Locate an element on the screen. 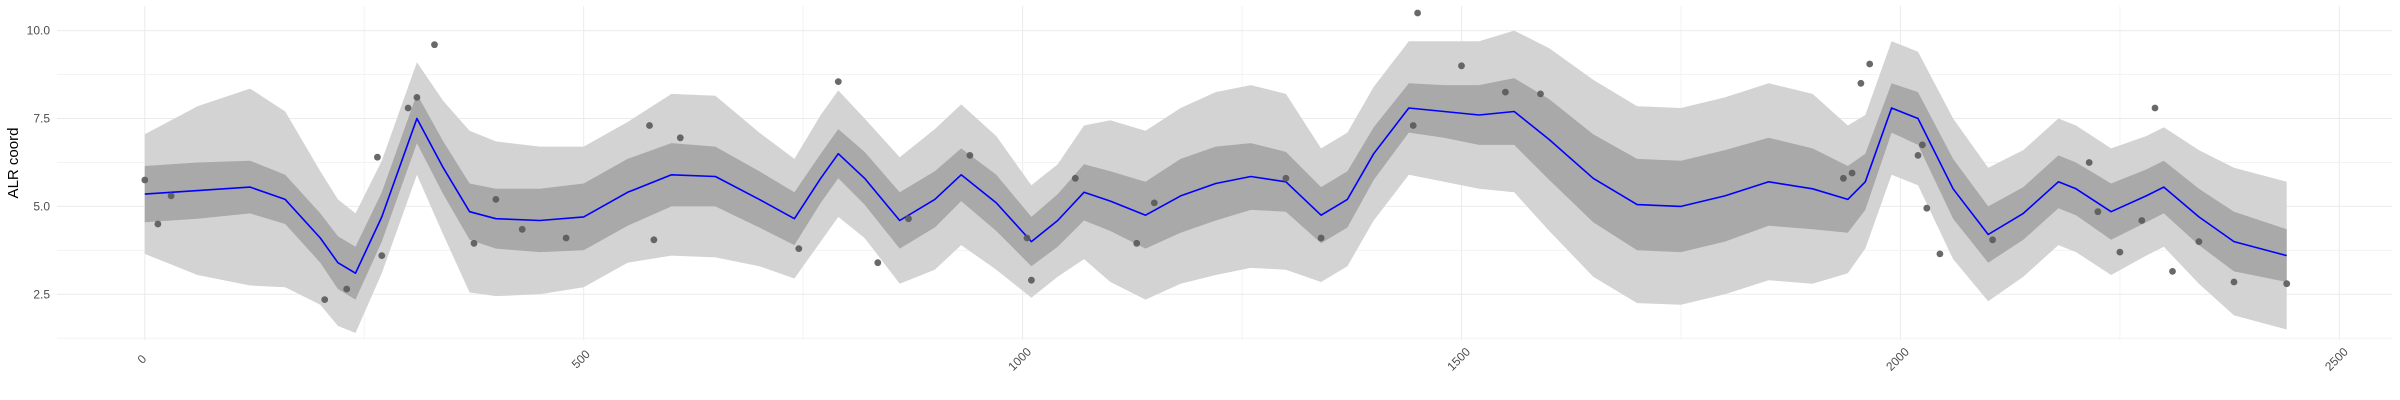  x-tick-label: 1500 is located at coordinates (1458, 359).